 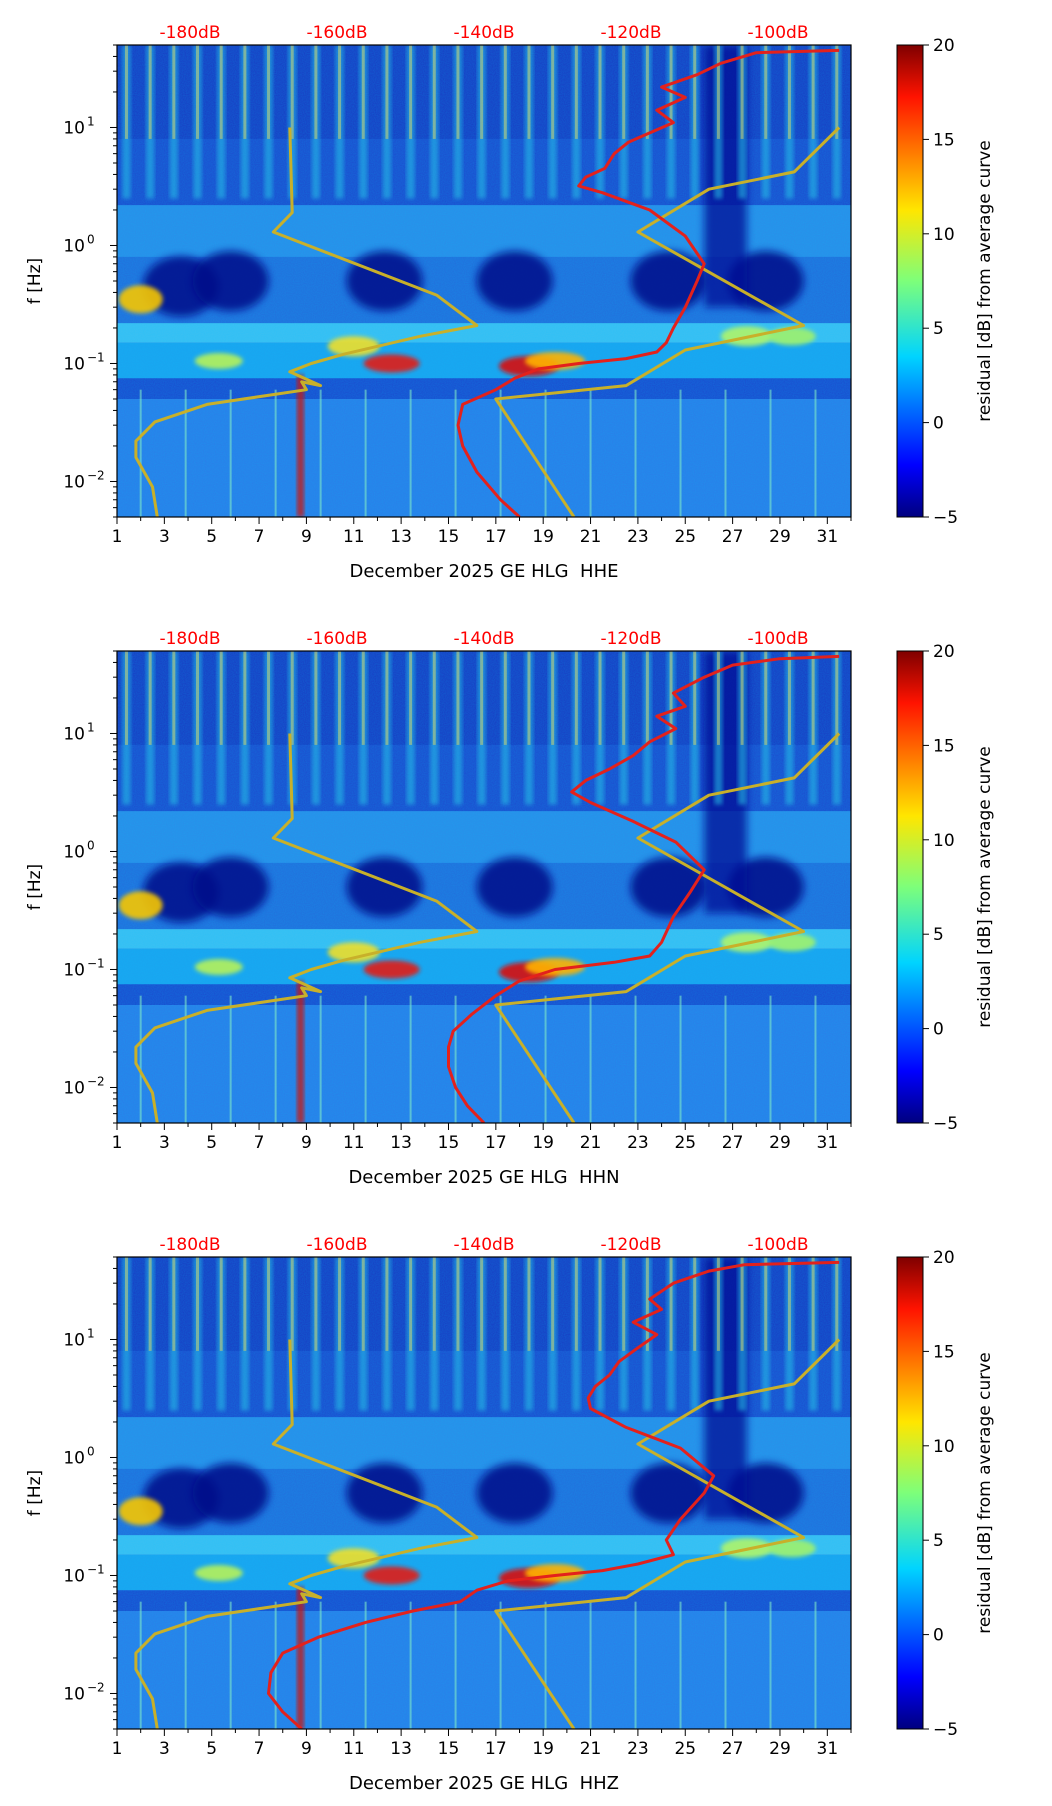 What do you see at coordinates (35, 1493) in the screenshot?
I see `y-axis-label: f [Hz]` at bounding box center [35, 1493].